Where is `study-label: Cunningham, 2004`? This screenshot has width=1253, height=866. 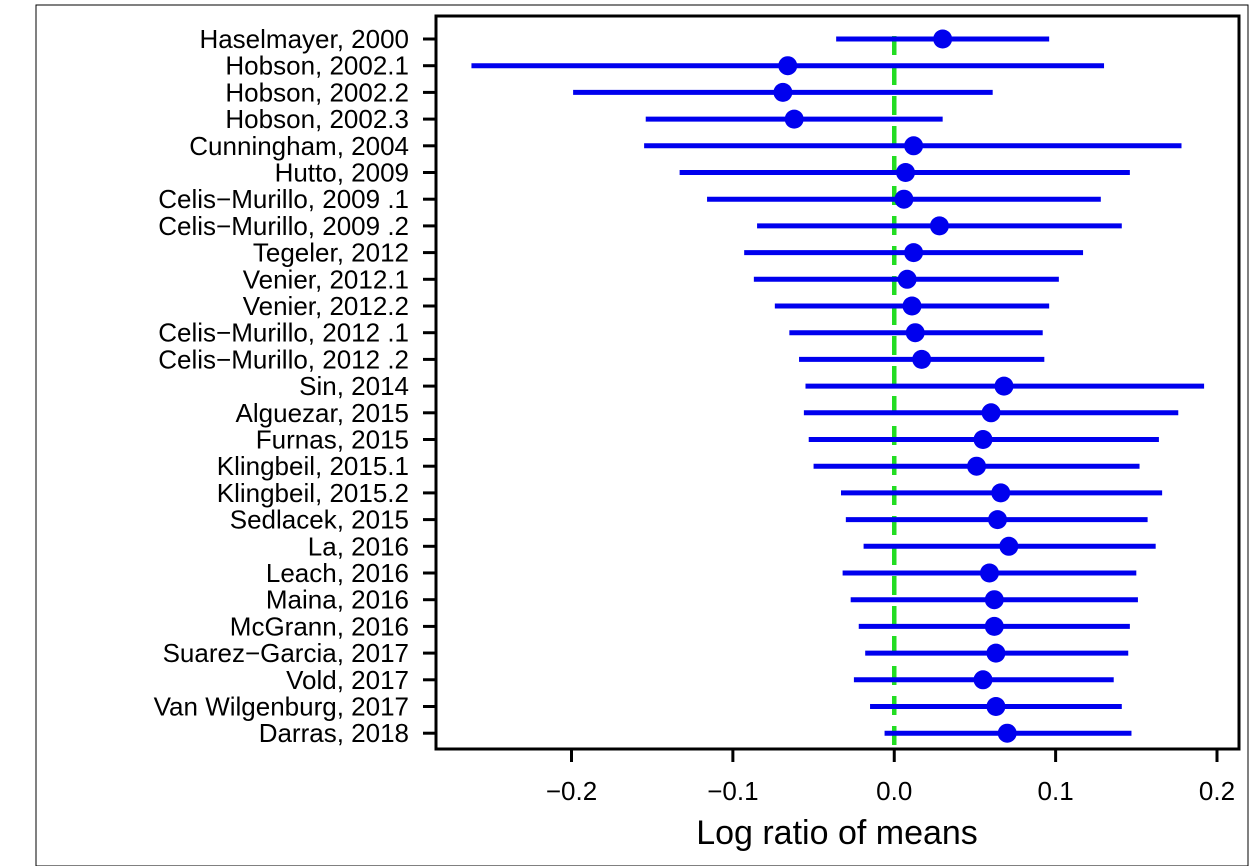 study-label: Cunningham, 2004 is located at coordinates (299, 146).